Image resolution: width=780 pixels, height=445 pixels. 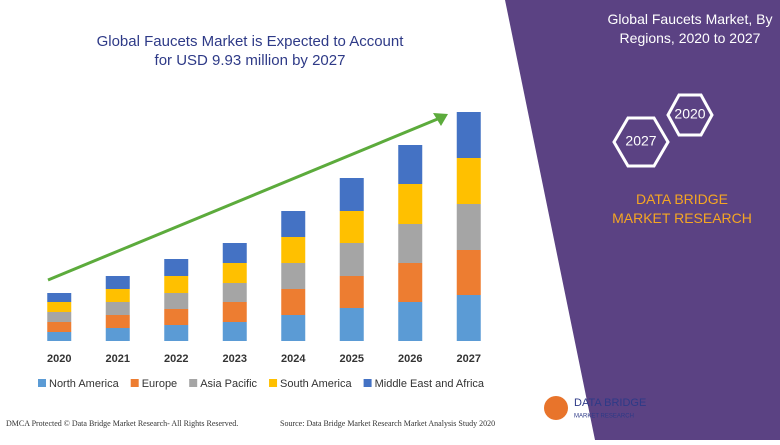 What do you see at coordinates (84, 384) in the screenshot?
I see `legend-label: North America` at bounding box center [84, 384].